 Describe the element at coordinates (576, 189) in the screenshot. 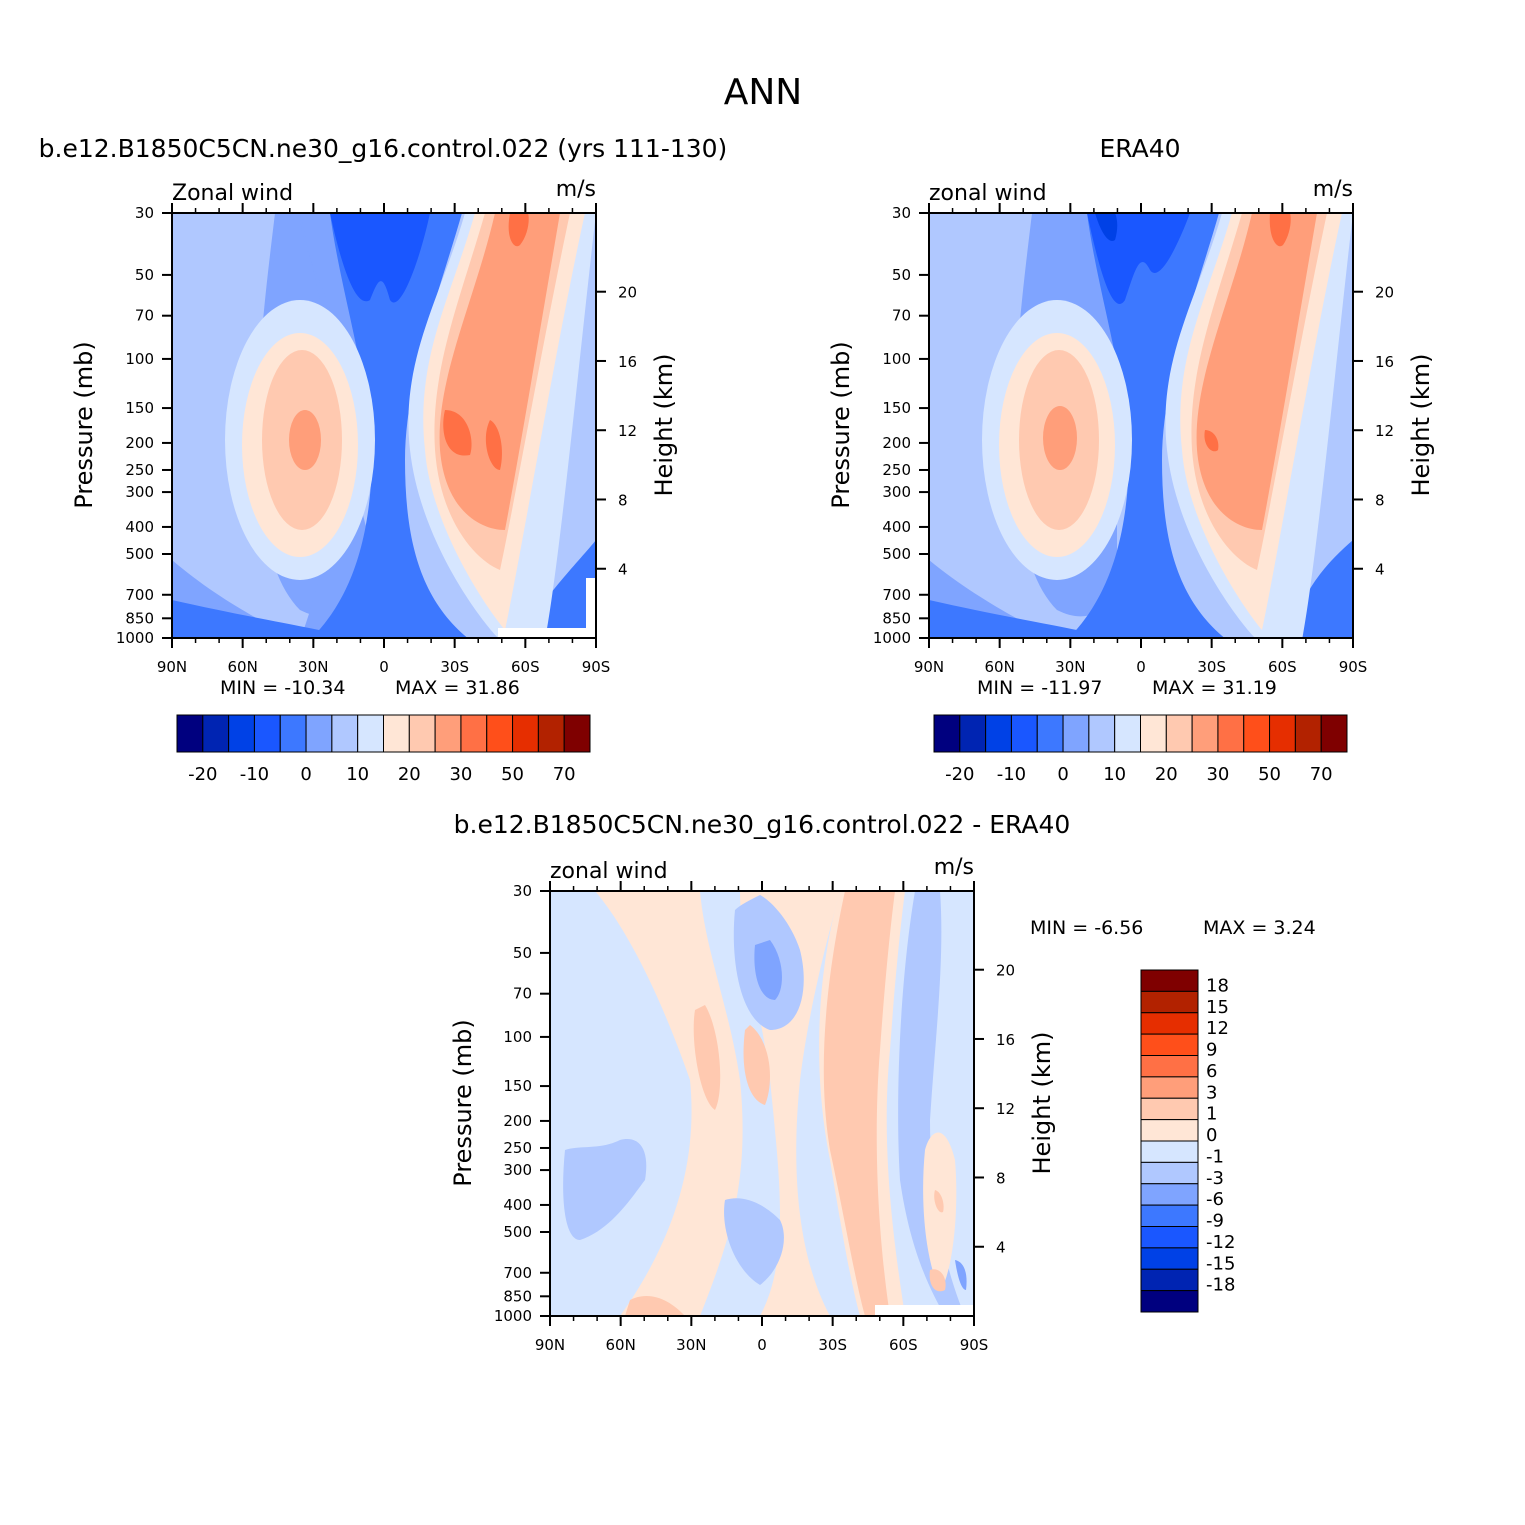

I see `panel-model-units: m/s` at that location.